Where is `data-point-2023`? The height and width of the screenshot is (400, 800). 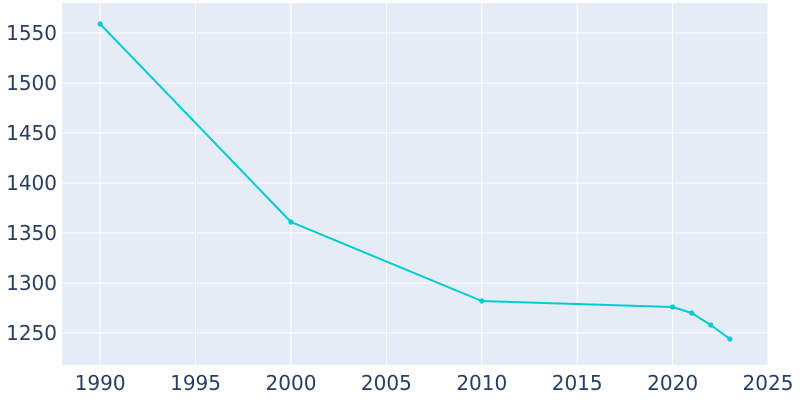 data-point-2023 is located at coordinates (730, 339).